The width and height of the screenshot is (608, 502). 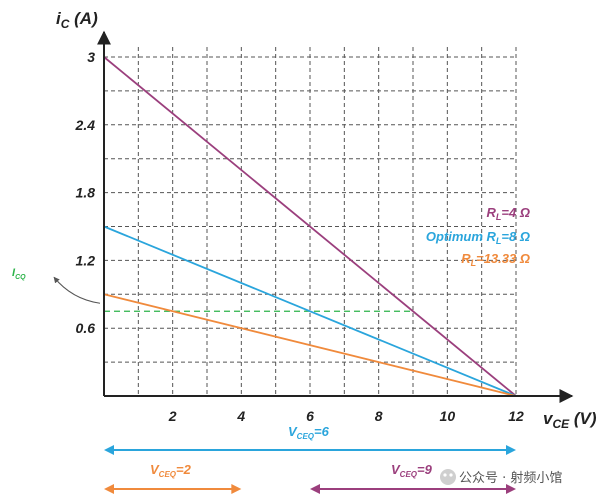 I want to click on vceq9-label-main: V, so click(x=396, y=469).